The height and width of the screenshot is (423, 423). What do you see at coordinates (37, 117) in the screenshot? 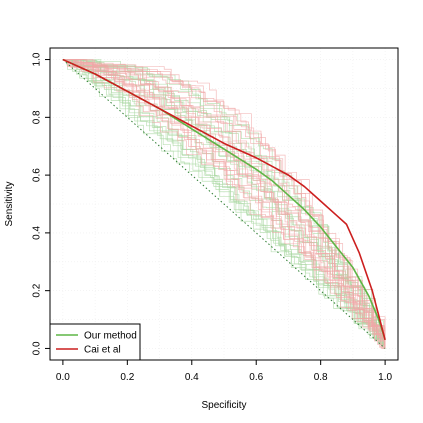
I see `y-tick-label: 0.8` at bounding box center [37, 117].